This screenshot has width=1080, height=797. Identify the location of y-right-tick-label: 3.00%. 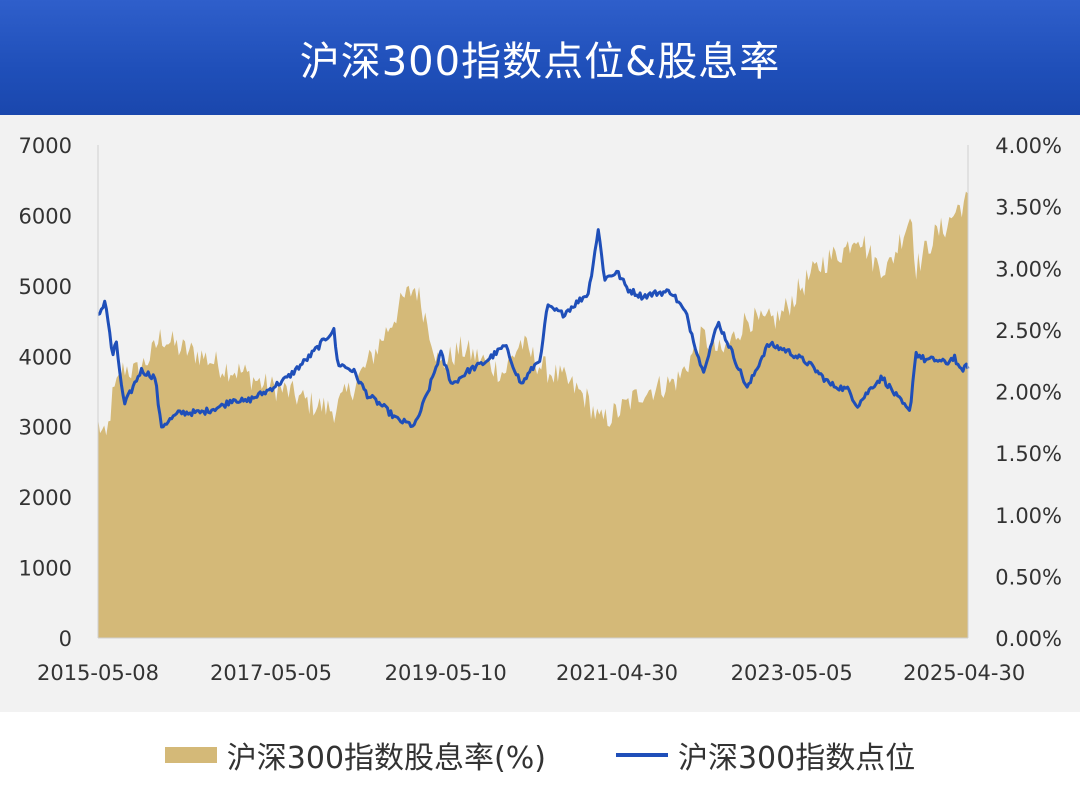
(1028, 269).